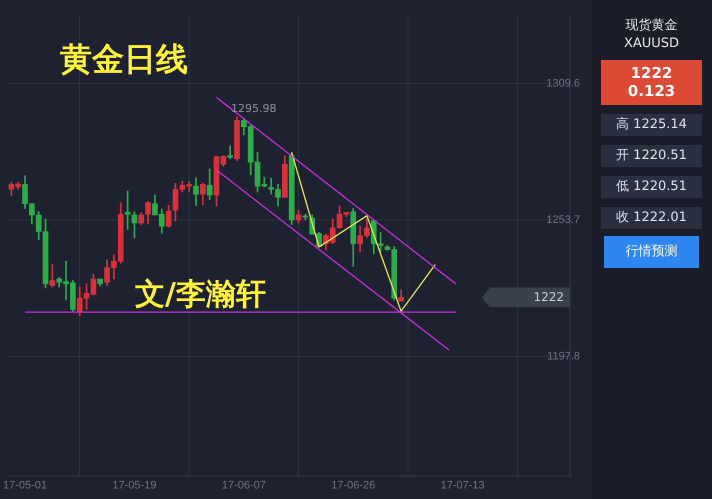 This screenshot has width=712, height=499. Describe the element at coordinates (200, 294) in the screenshot. I see `annotation: 文/李瀚轩` at that location.